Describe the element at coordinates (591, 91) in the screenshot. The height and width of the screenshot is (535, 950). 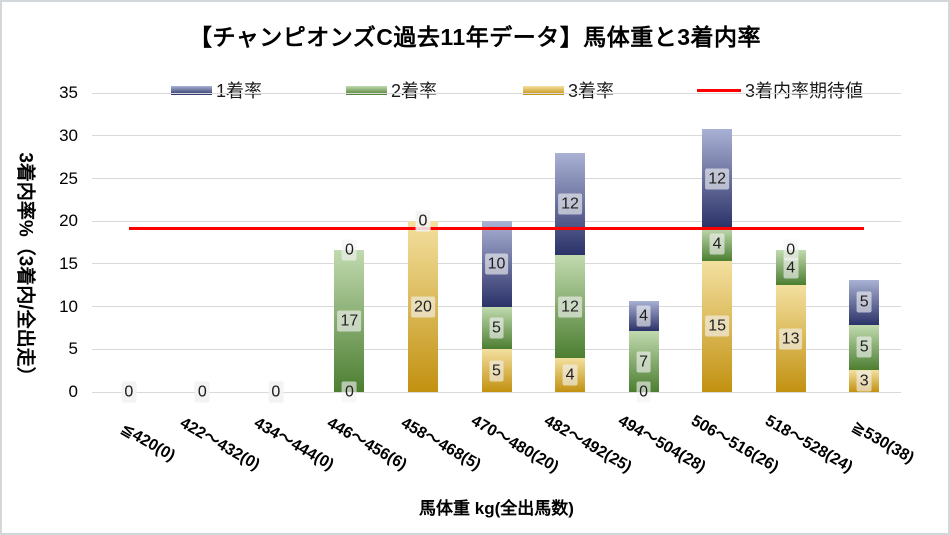
I see `legend-label: 3着率` at that location.